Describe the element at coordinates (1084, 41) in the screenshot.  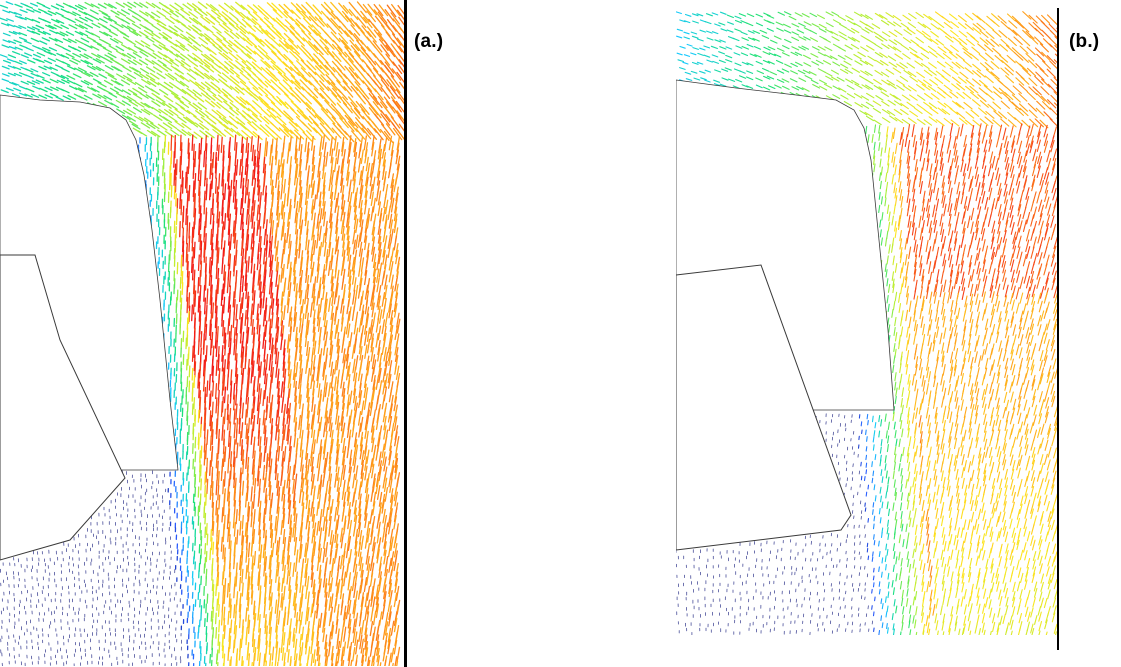
I see `panel-label-b: (b.)` at that location.